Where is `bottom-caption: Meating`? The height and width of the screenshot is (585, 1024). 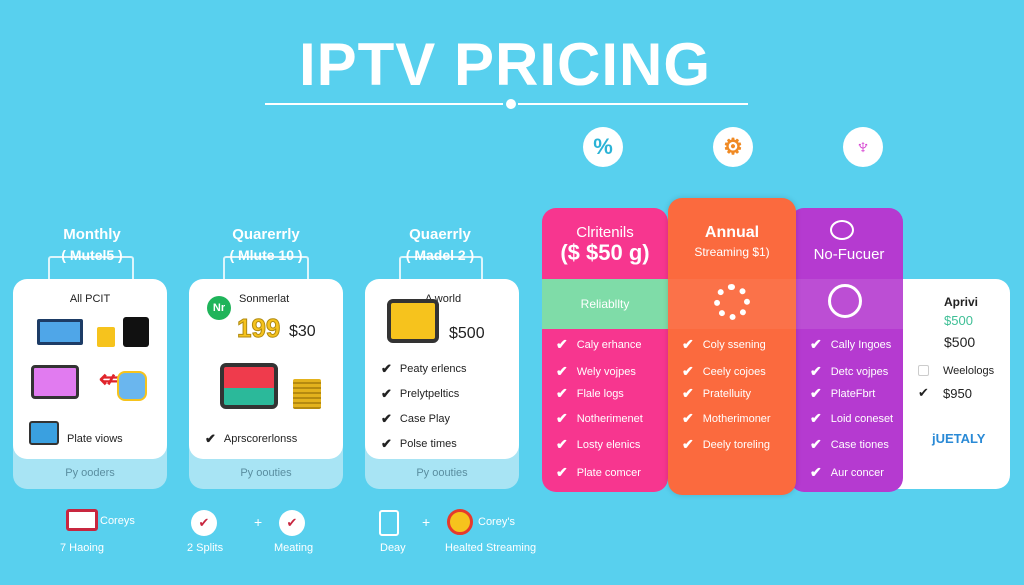
bottom-caption: Meating is located at coordinates (294, 548).